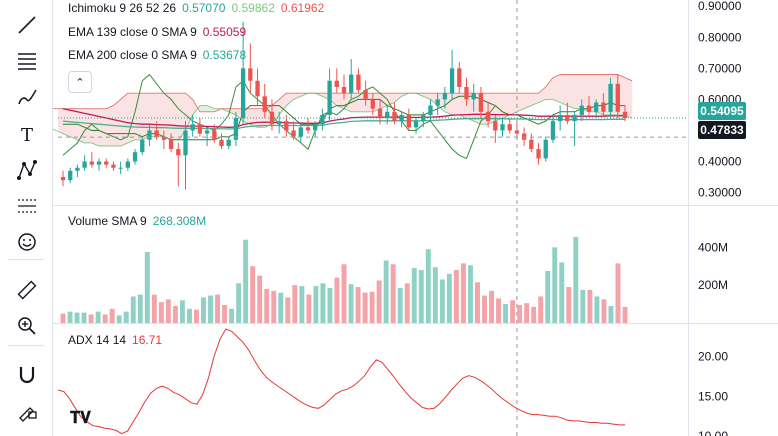 The width and height of the screenshot is (778, 436). I want to click on volume-axis-tick-label: 400M, so click(713, 247).